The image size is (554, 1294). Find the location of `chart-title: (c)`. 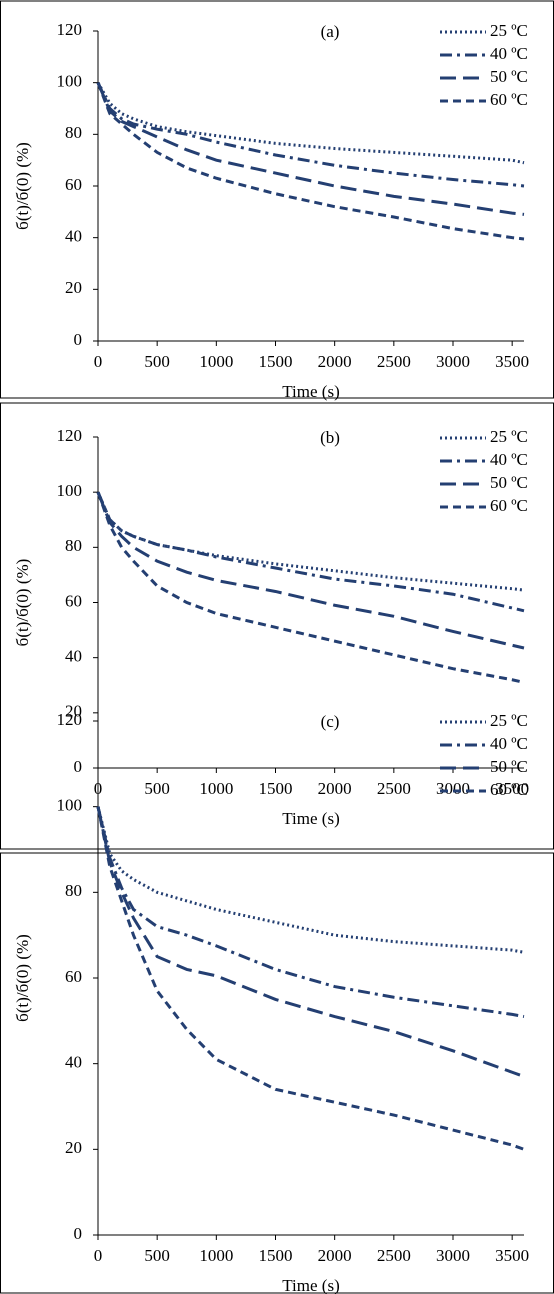

chart-title: (c) is located at coordinates (330, 721).